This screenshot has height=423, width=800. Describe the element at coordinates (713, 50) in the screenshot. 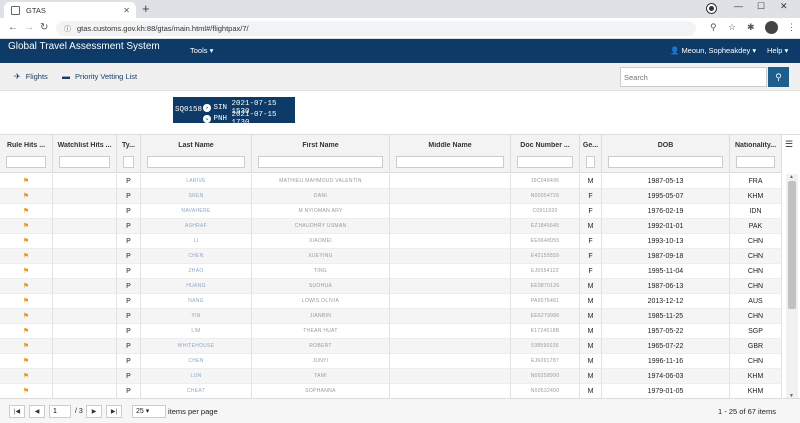

I see `user-menu: 👤 Meoun, Sopheakdey ▾` at that location.